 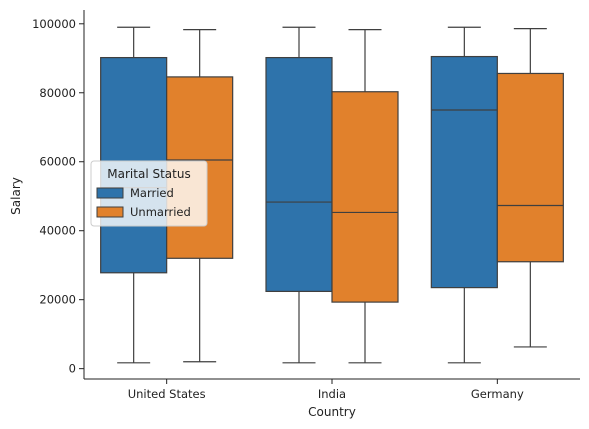 I want to click on y-tick-label: 100000, so click(x=54, y=24).